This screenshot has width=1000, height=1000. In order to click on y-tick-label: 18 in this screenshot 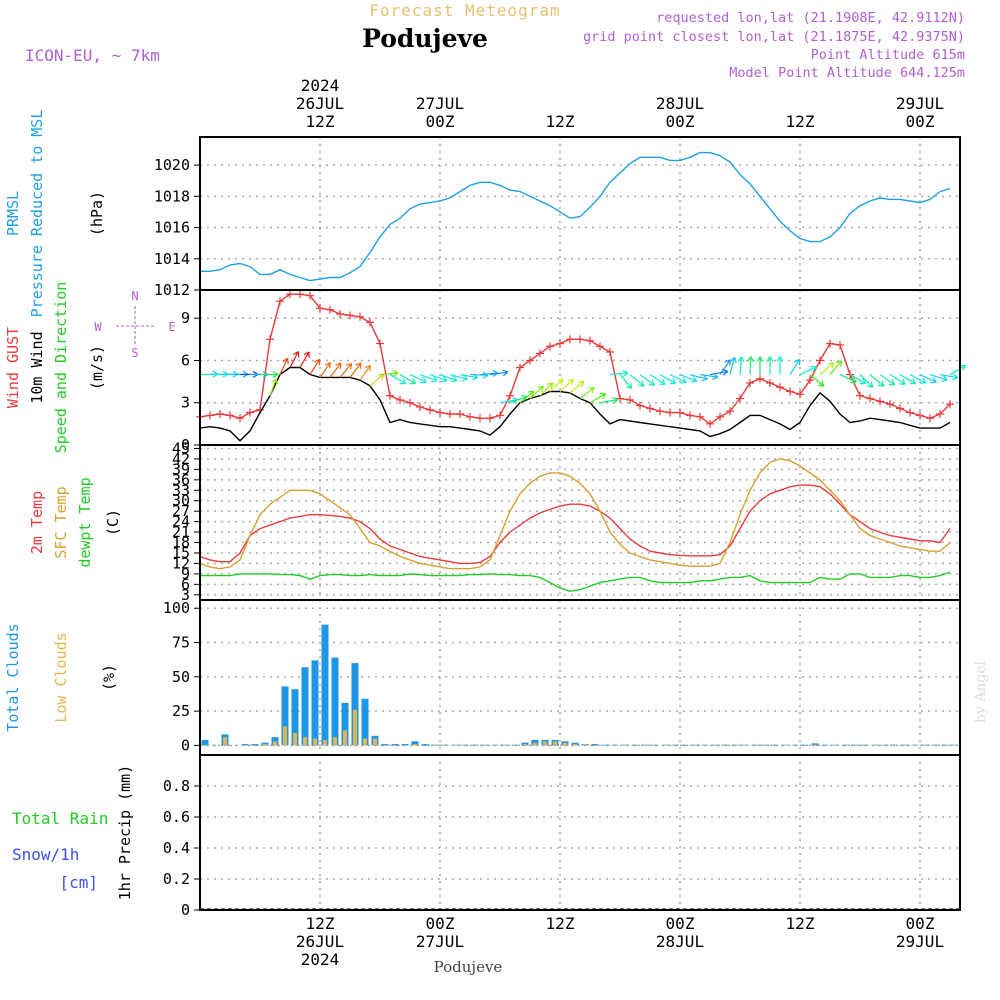, I will do `click(181, 543)`.